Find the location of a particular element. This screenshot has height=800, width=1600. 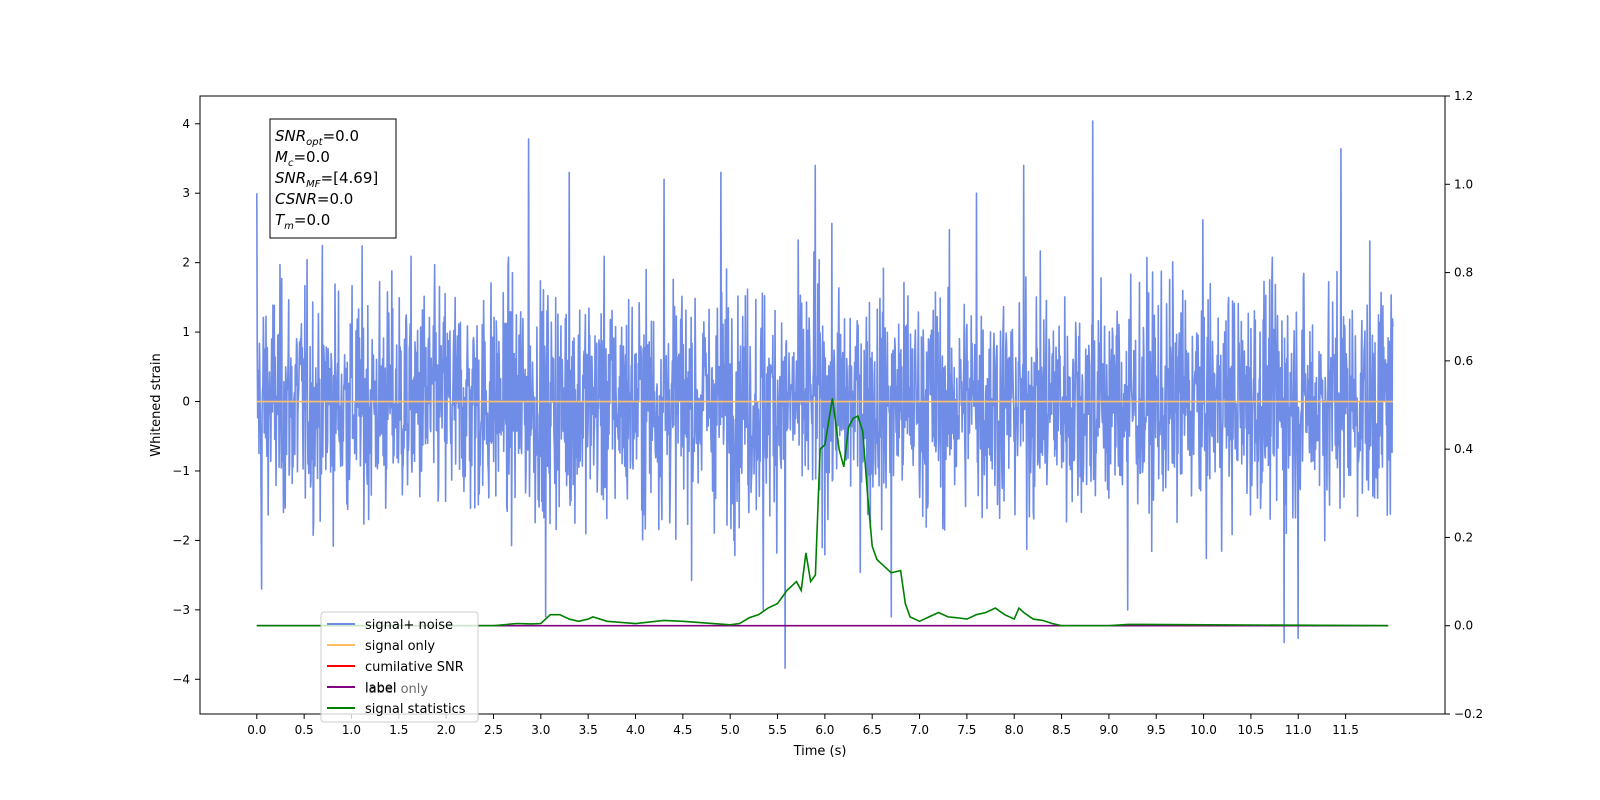

legend-label: label is located at coordinates (380, 688).